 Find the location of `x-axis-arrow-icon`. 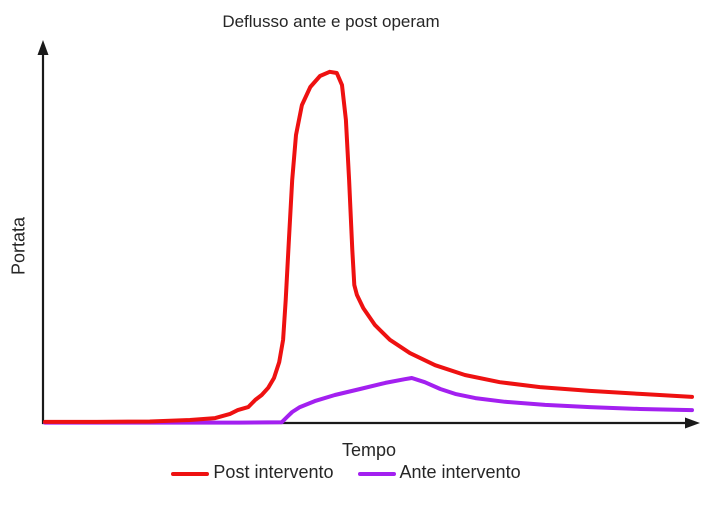

x-axis-arrow-icon is located at coordinates (692, 423).